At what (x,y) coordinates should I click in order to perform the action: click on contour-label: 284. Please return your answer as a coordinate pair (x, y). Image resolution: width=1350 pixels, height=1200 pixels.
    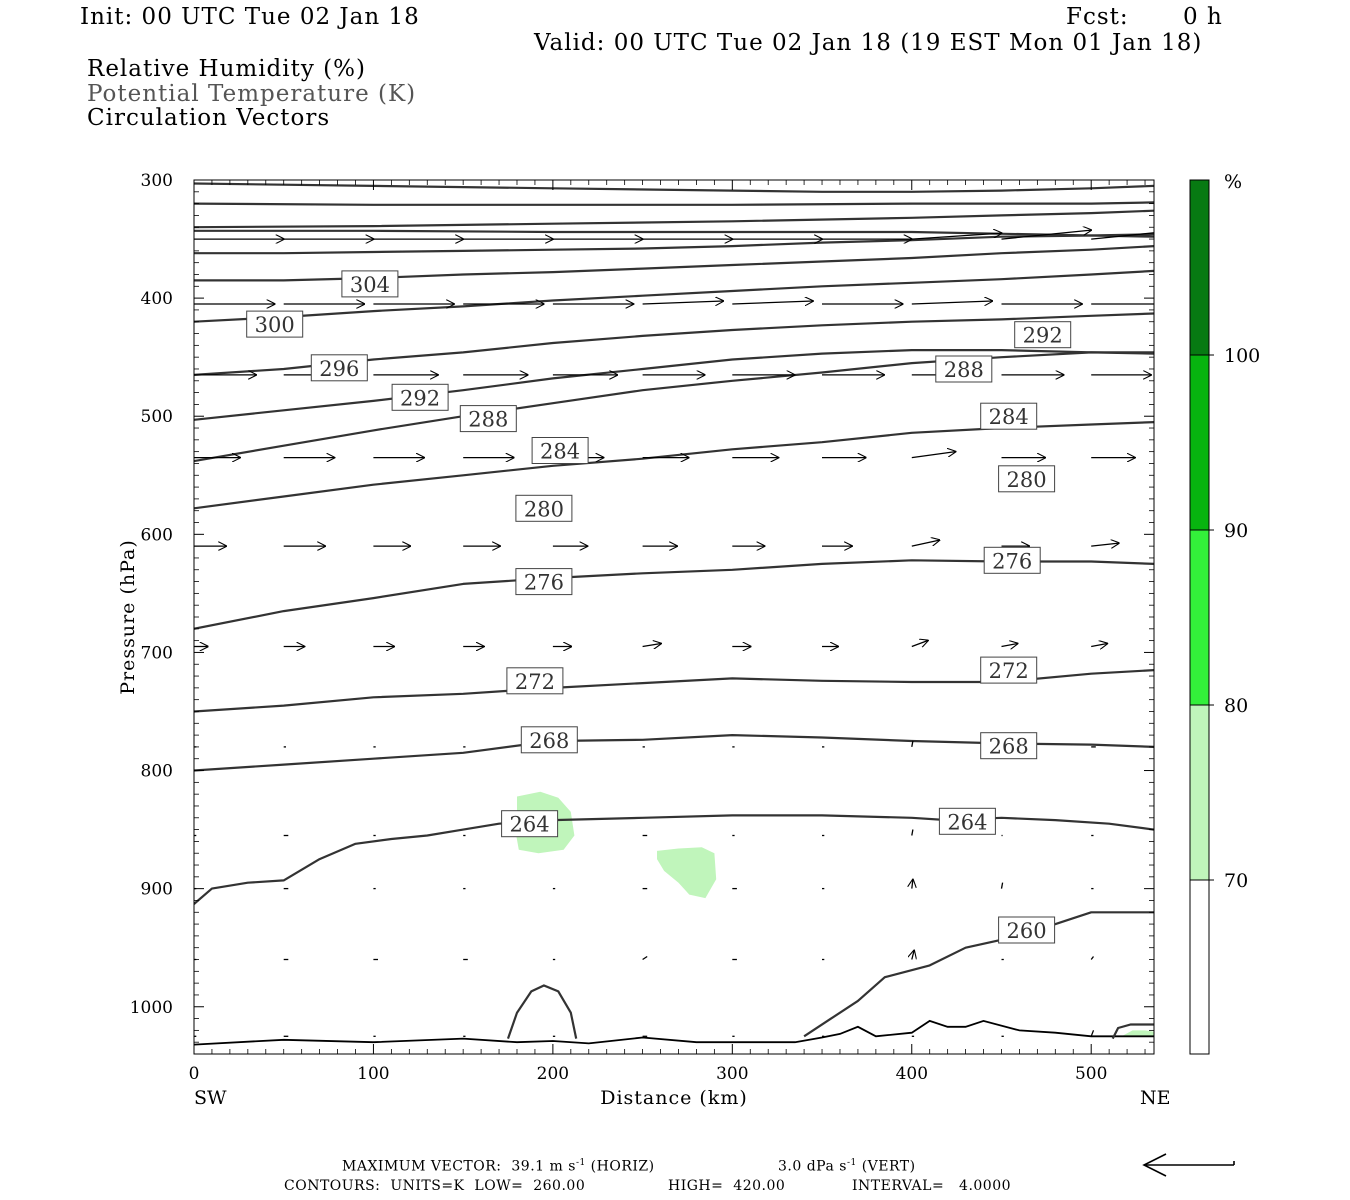
    Looking at the image, I should click on (1009, 417).